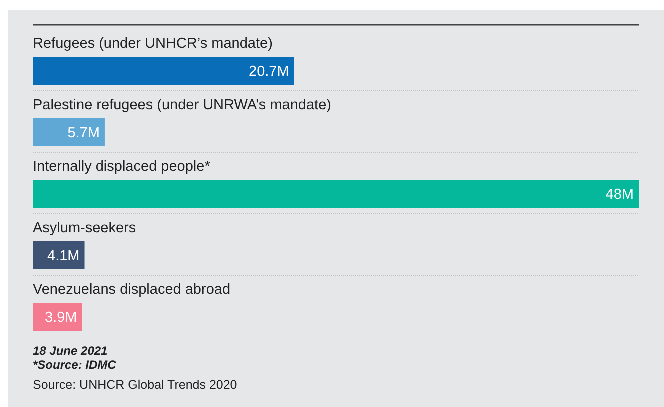 The height and width of the screenshot is (407, 664). Describe the element at coordinates (64, 256) in the screenshot. I see `data-label: 4.1M` at that location.